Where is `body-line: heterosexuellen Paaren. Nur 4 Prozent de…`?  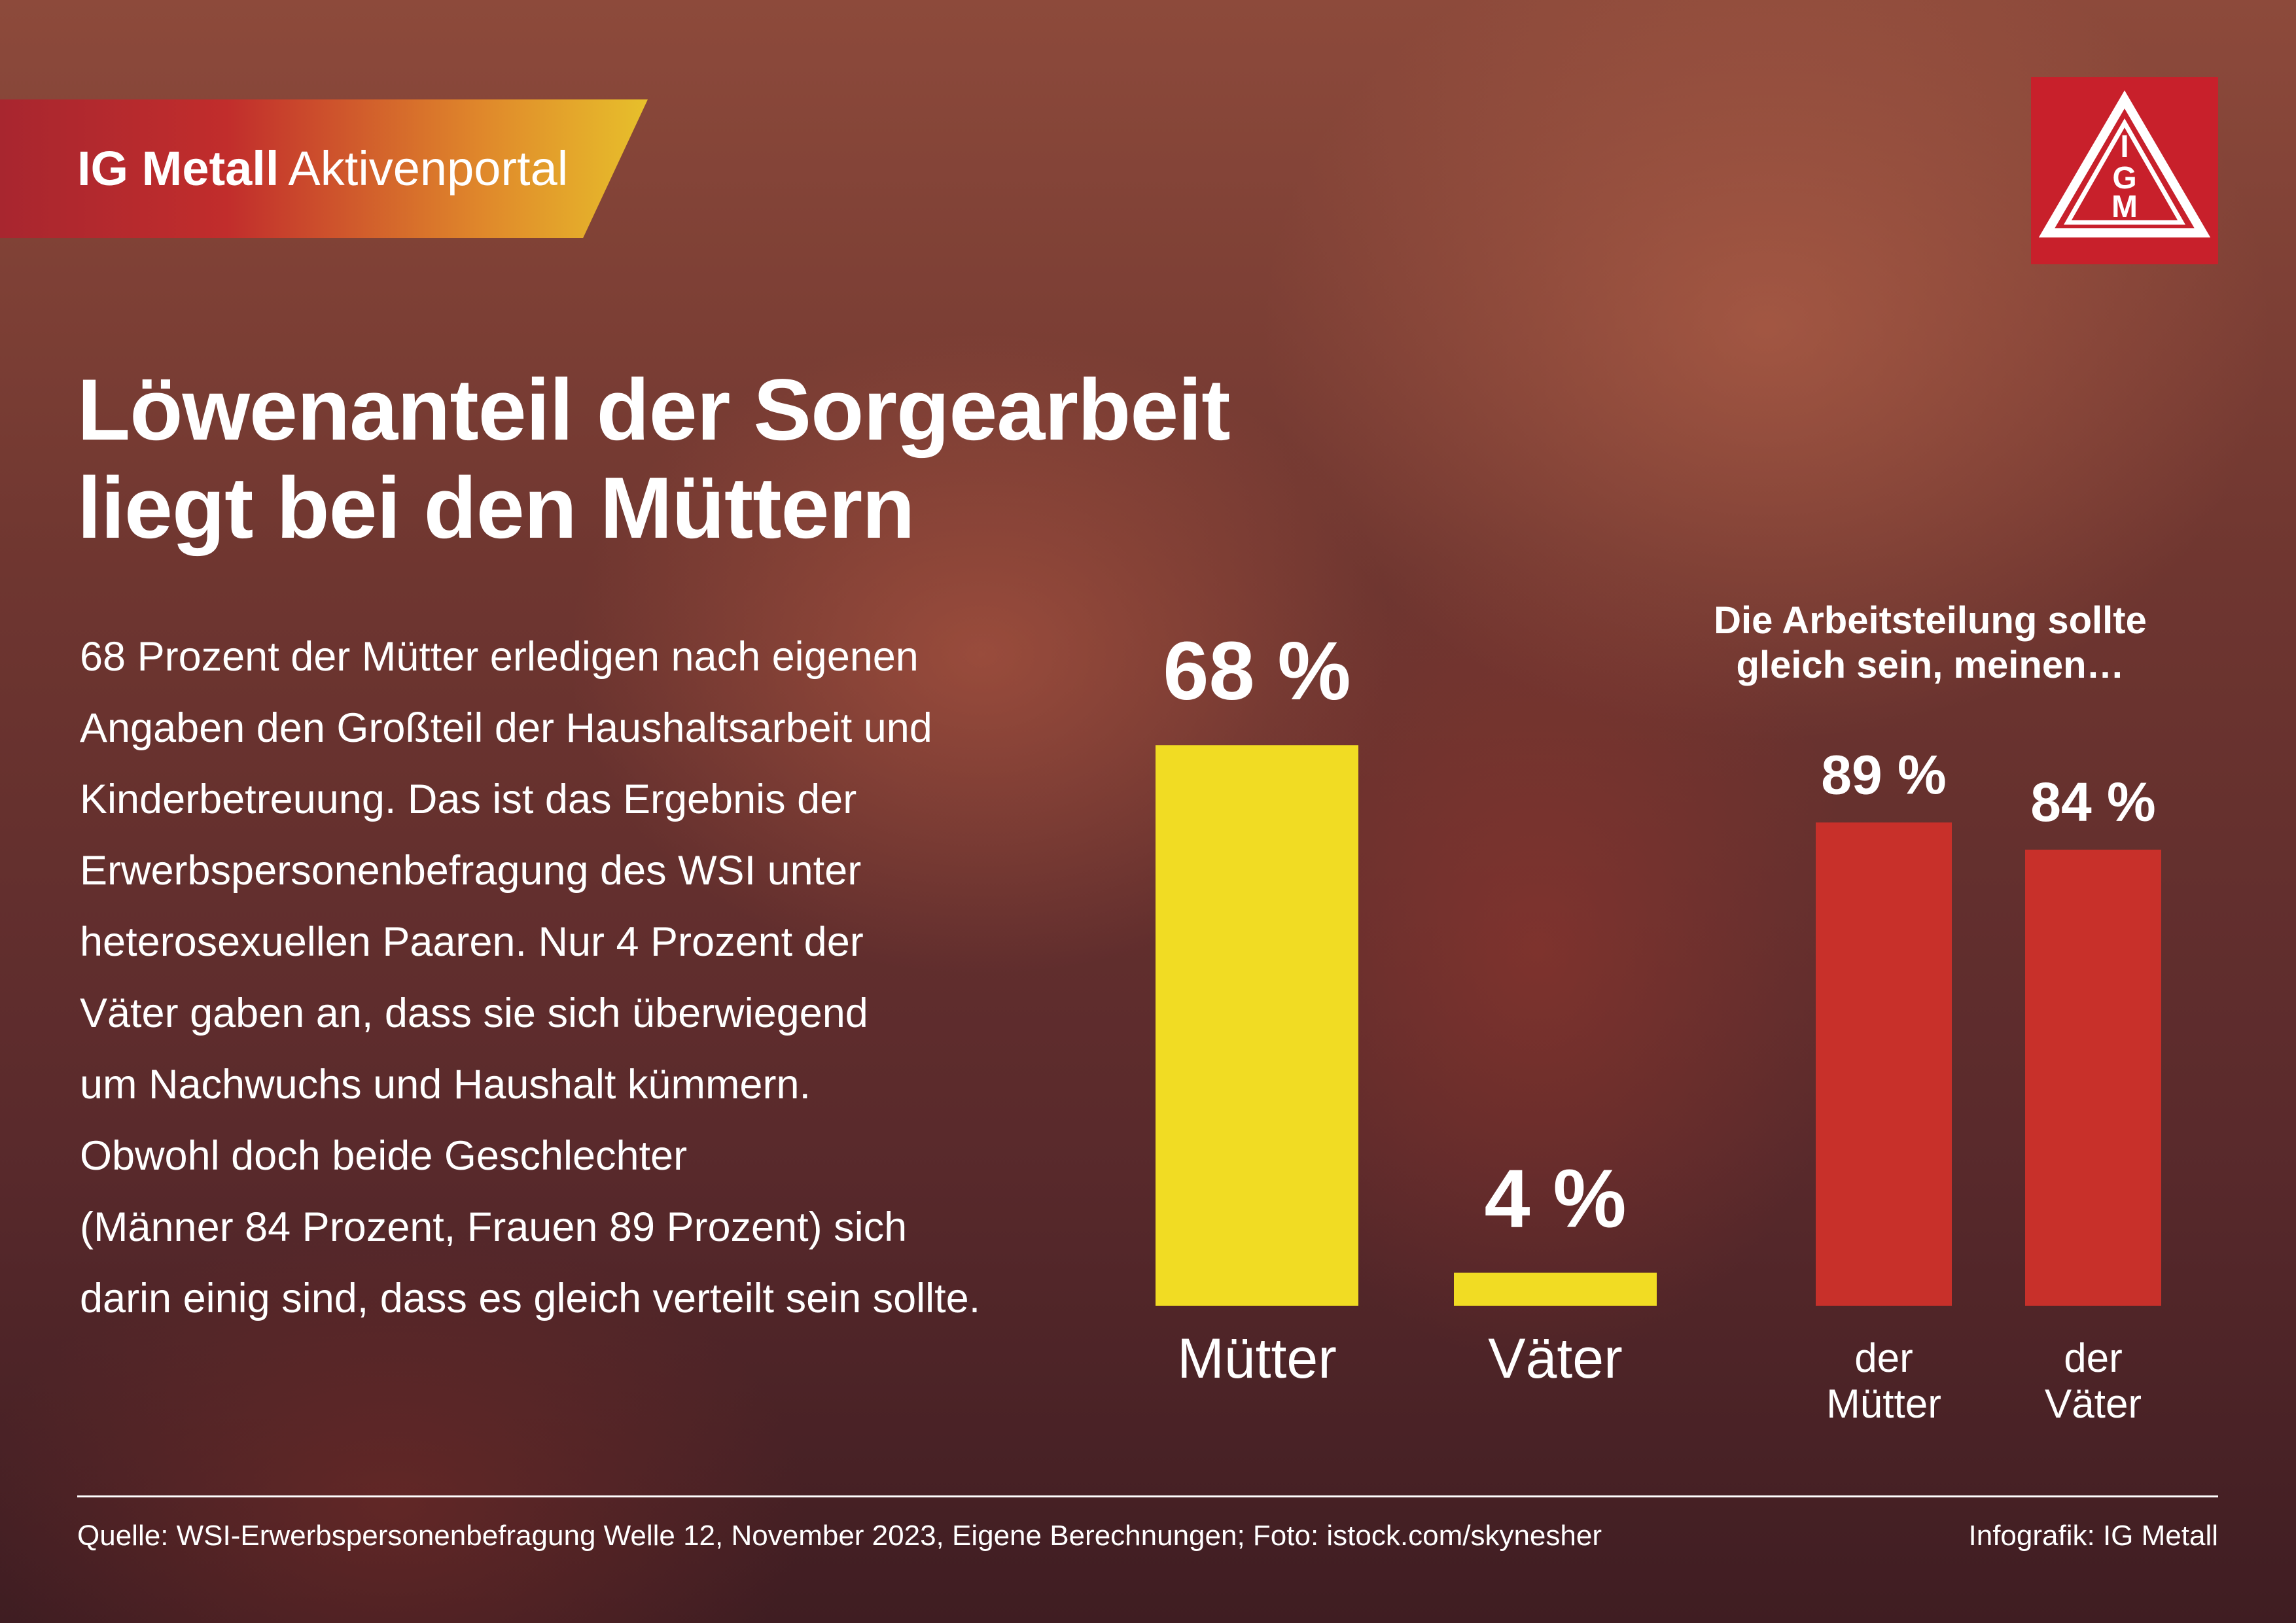 body-line: heterosexuellen Paaren. Nur 4 Prozent de… is located at coordinates (472, 942).